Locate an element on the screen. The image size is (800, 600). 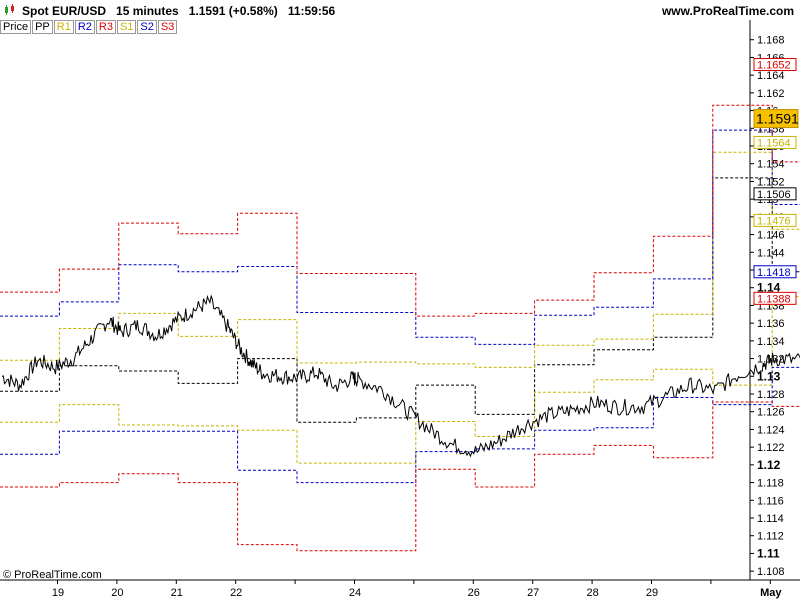
level-label-text: 1.1388 is located at coordinates (774, 299).